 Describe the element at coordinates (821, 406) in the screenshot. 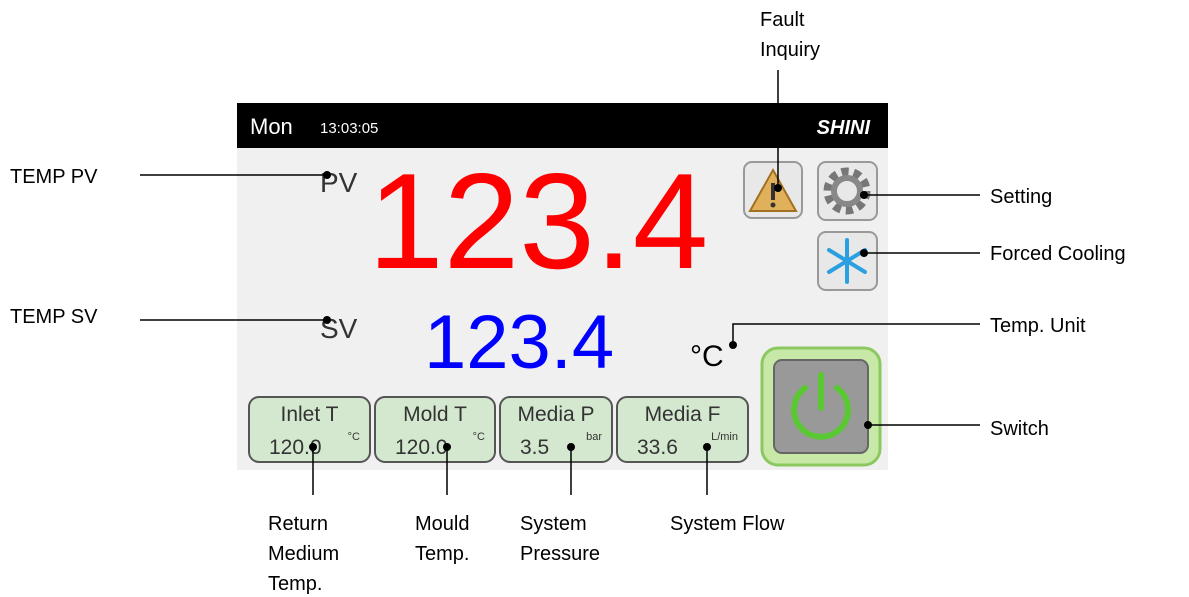

I see `switch-button` at that location.